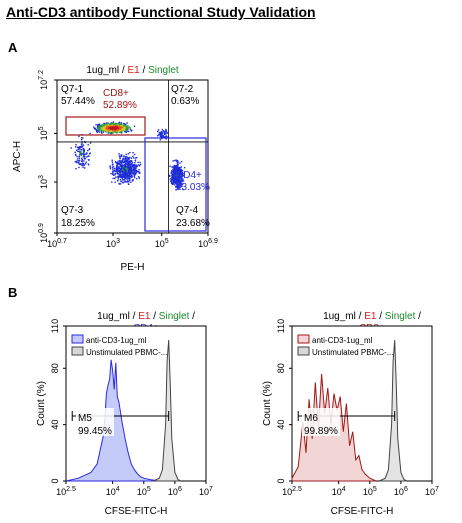 The width and height of the screenshot is (462, 523). I want to click on panel-b2-plot-frame, so click(362, 403).